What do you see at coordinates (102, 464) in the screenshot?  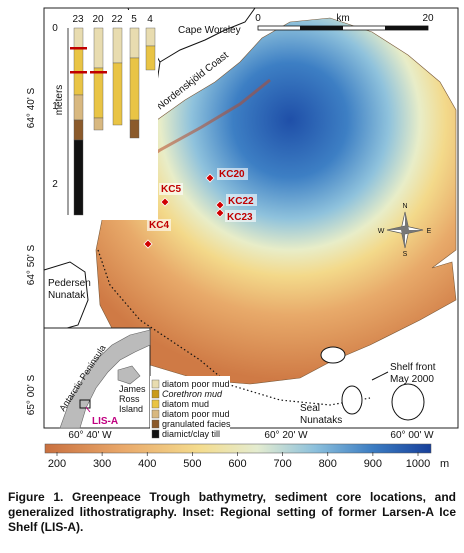 I see `colorbar-tick-label: 300` at bounding box center [102, 464].